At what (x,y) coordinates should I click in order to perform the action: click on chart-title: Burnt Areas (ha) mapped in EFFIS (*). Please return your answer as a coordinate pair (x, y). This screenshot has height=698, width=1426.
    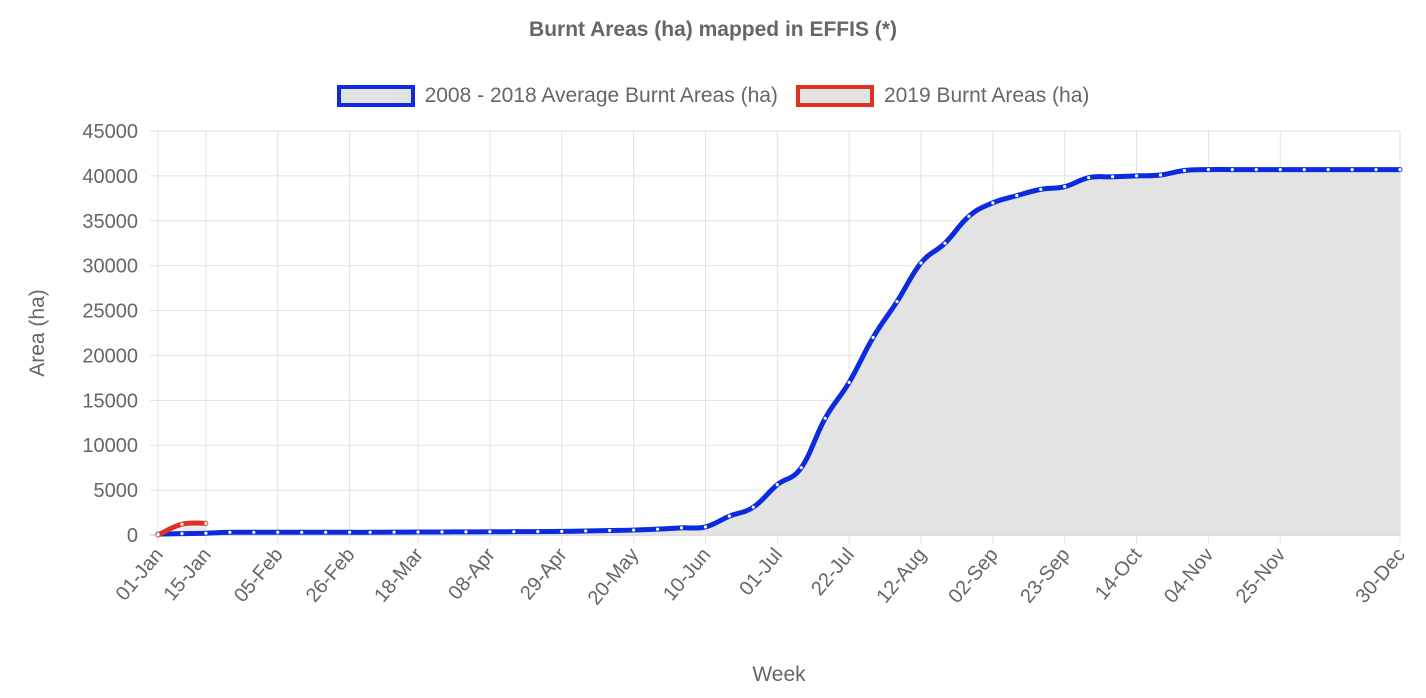
    Looking at the image, I should click on (713, 29).